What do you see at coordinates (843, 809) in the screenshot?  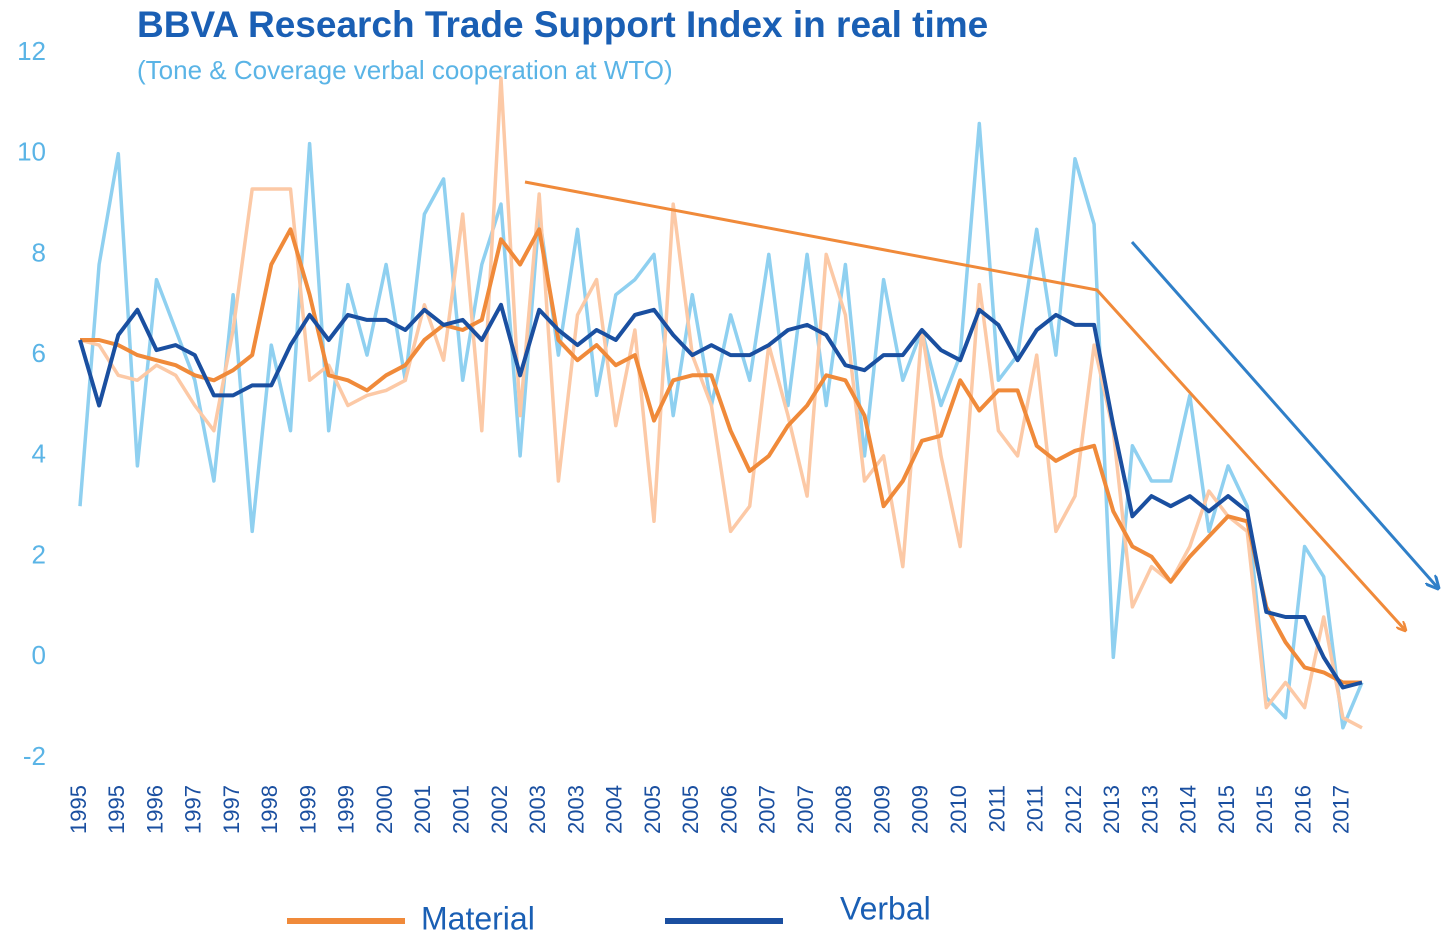 I see `x-tick-label: 2008` at bounding box center [843, 809].